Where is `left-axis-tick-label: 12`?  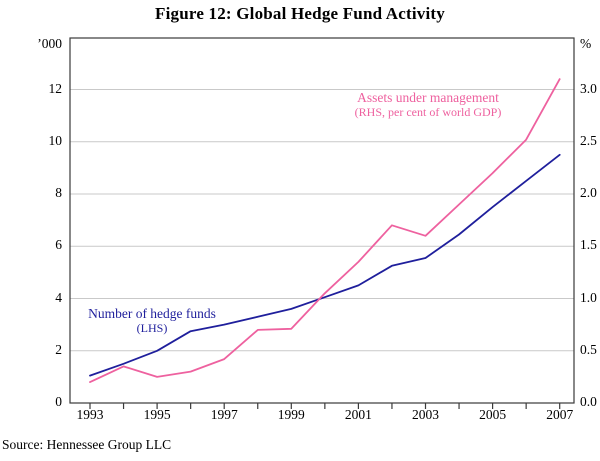
left-axis-tick-label: 12 is located at coordinates (55, 88).